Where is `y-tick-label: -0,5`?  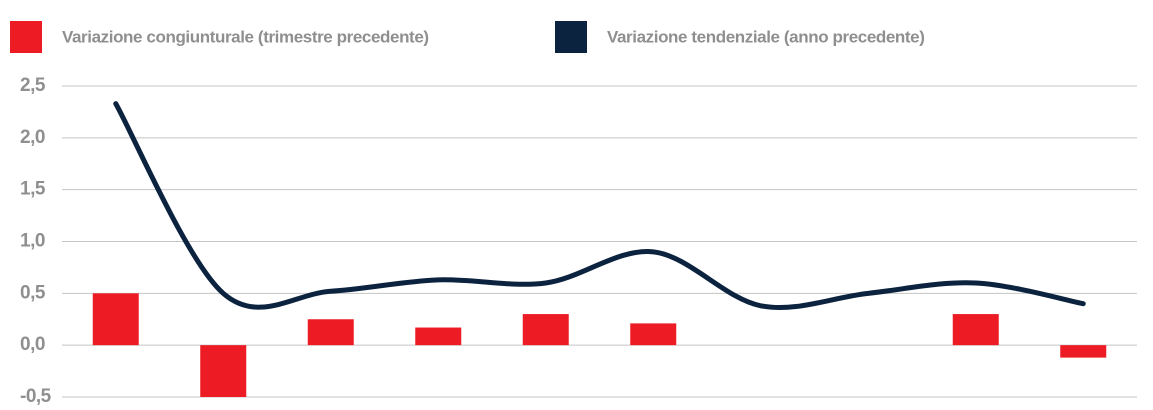 y-tick-label: -0,5 is located at coordinates (36, 396).